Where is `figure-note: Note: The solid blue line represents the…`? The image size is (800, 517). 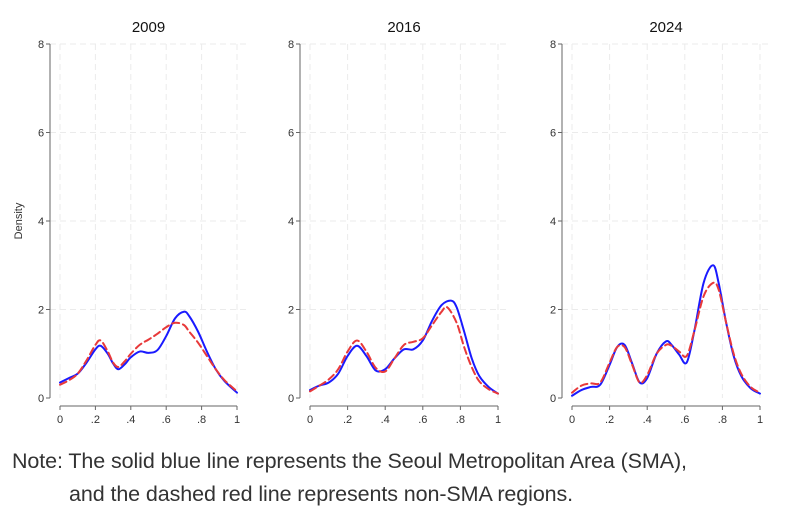
figure-note: Note: The solid blue line represents the… is located at coordinates (402, 478).